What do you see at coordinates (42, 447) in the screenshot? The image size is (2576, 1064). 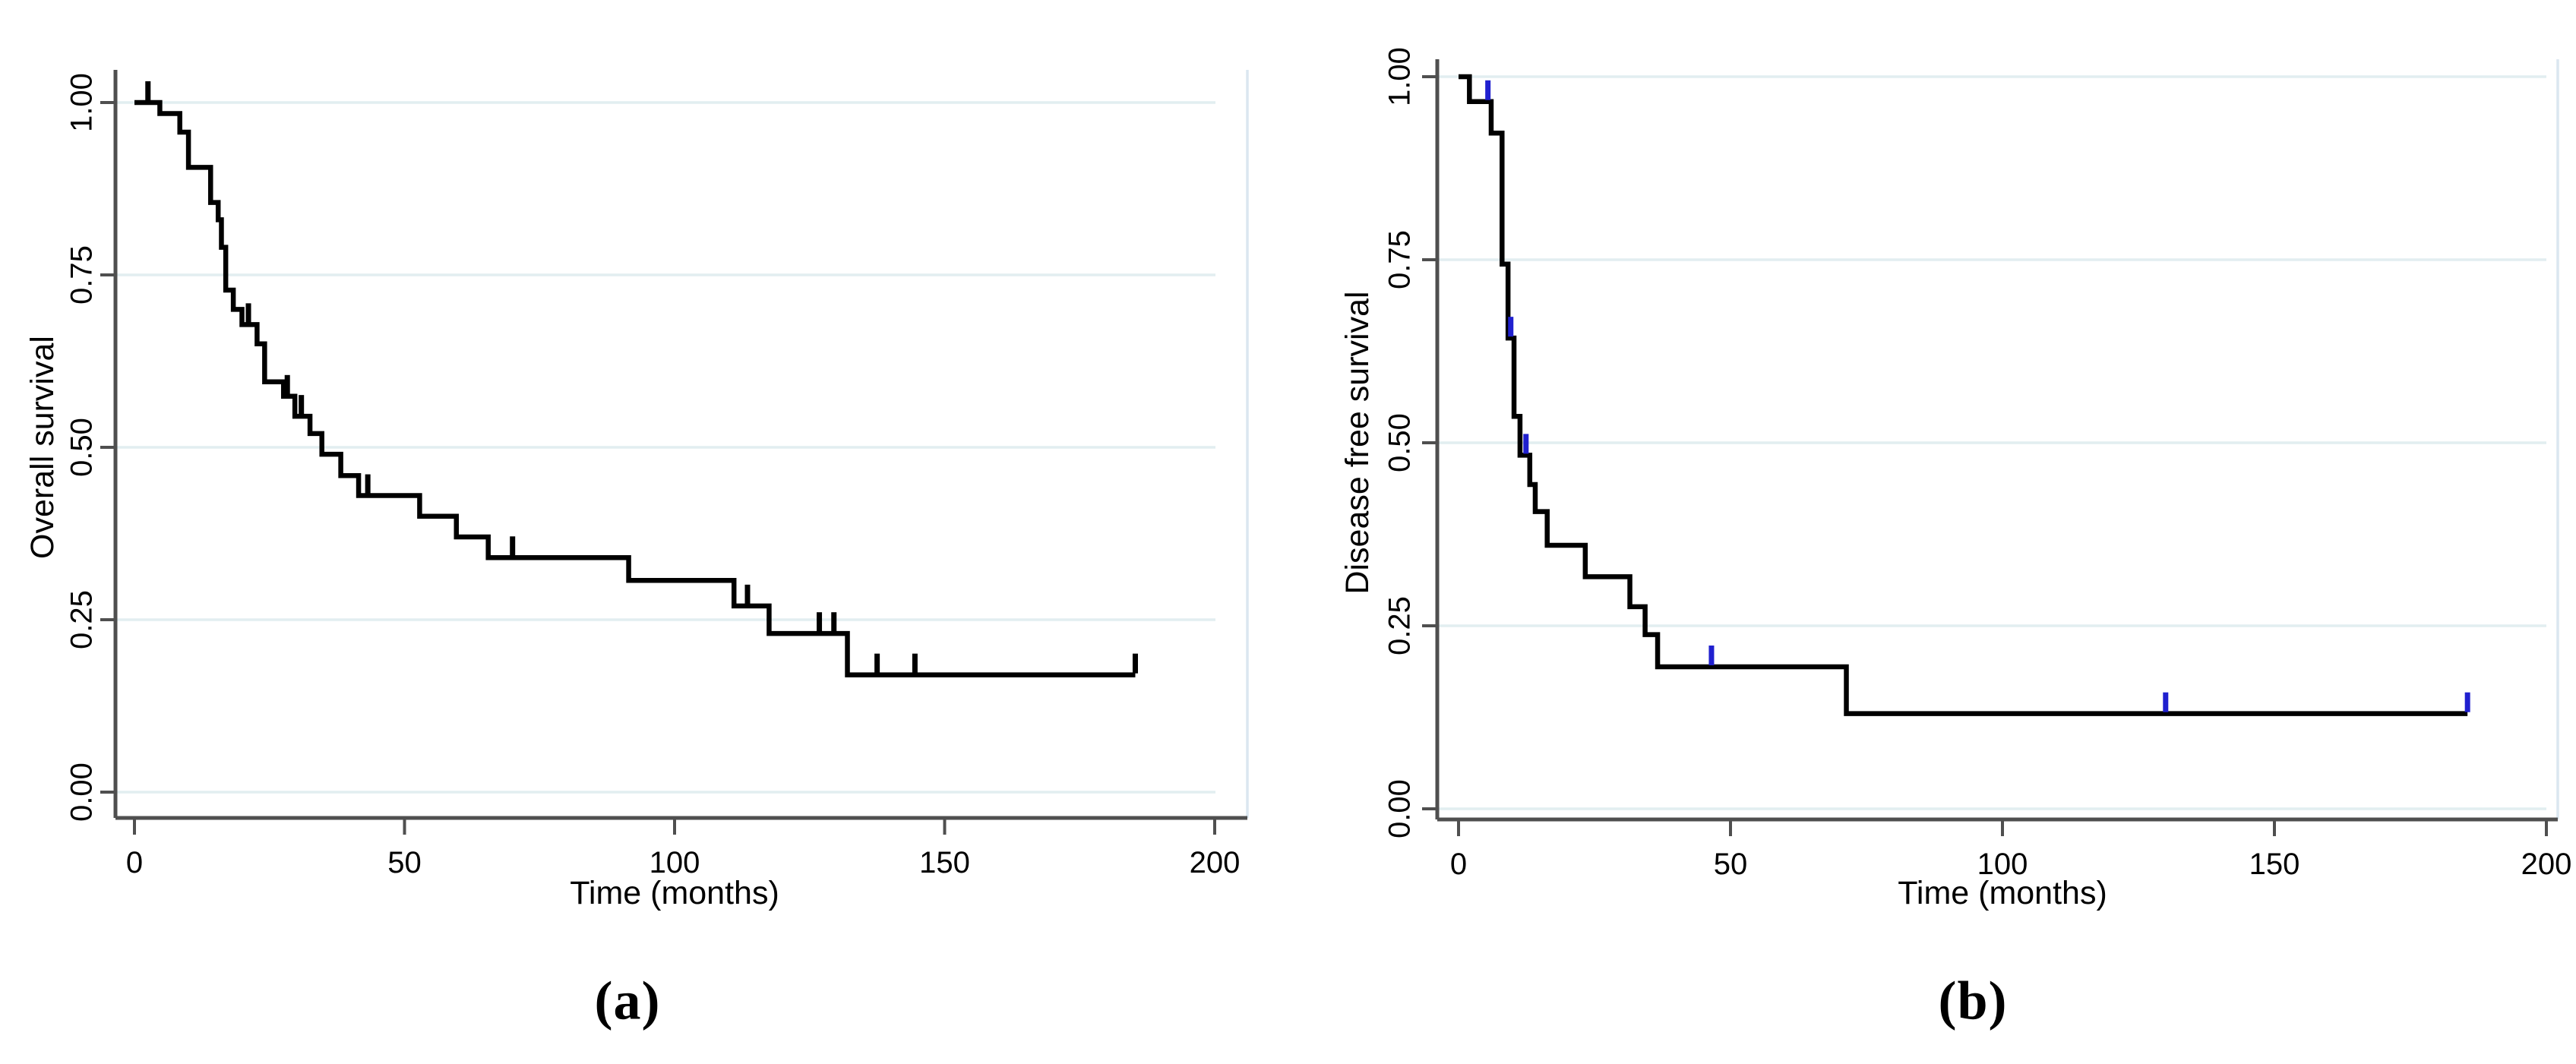 I see `y-axis-title: Overall survival` at bounding box center [42, 447].